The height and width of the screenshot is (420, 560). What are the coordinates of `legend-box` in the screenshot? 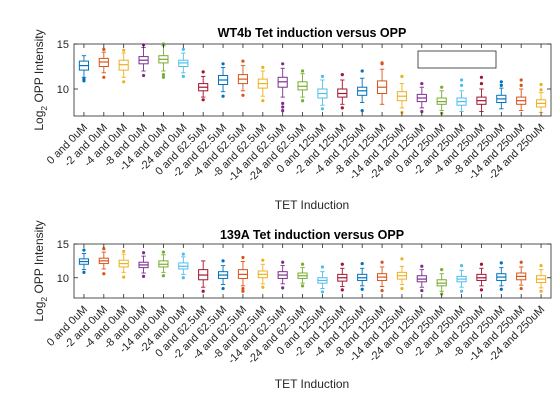 It's located at (457, 59).